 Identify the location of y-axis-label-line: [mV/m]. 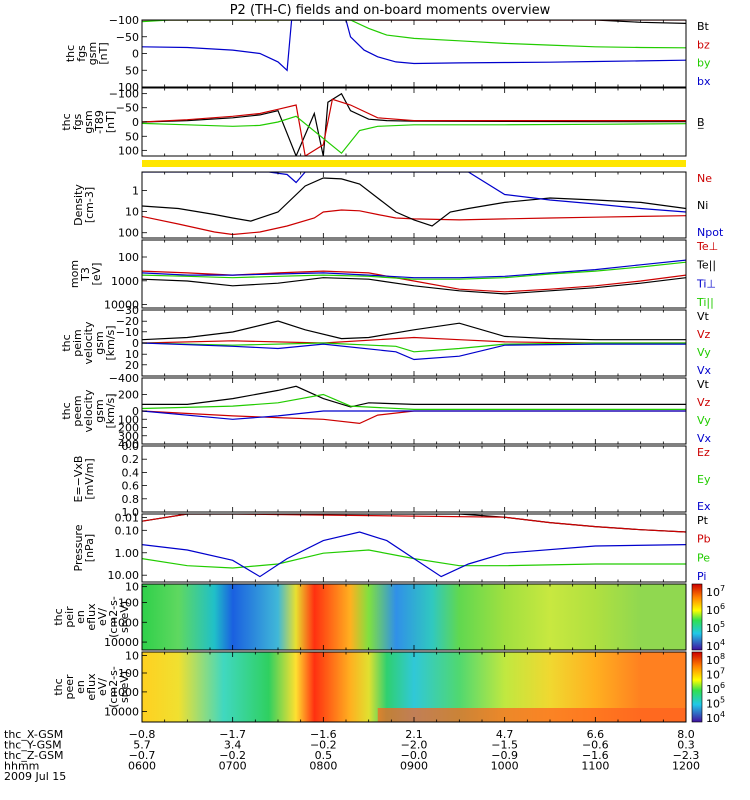
(89, 478).